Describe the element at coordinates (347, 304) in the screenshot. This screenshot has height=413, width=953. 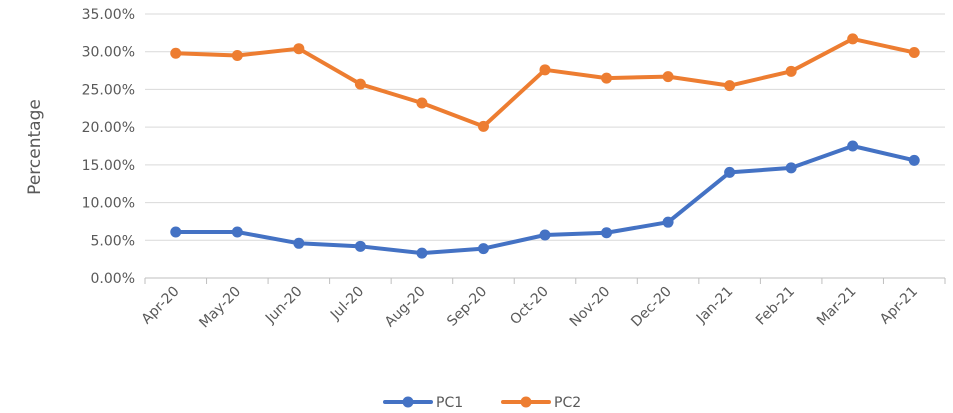
I see `x-tick-label: Jul-20` at that location.